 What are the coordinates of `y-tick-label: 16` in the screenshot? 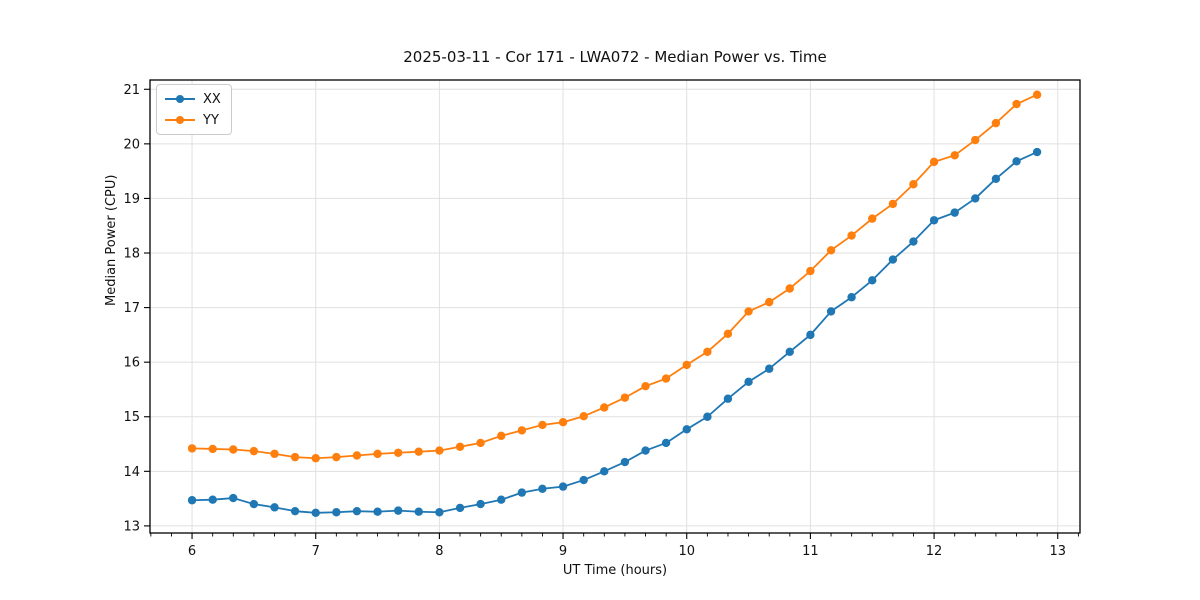 It's located at (131, 363).